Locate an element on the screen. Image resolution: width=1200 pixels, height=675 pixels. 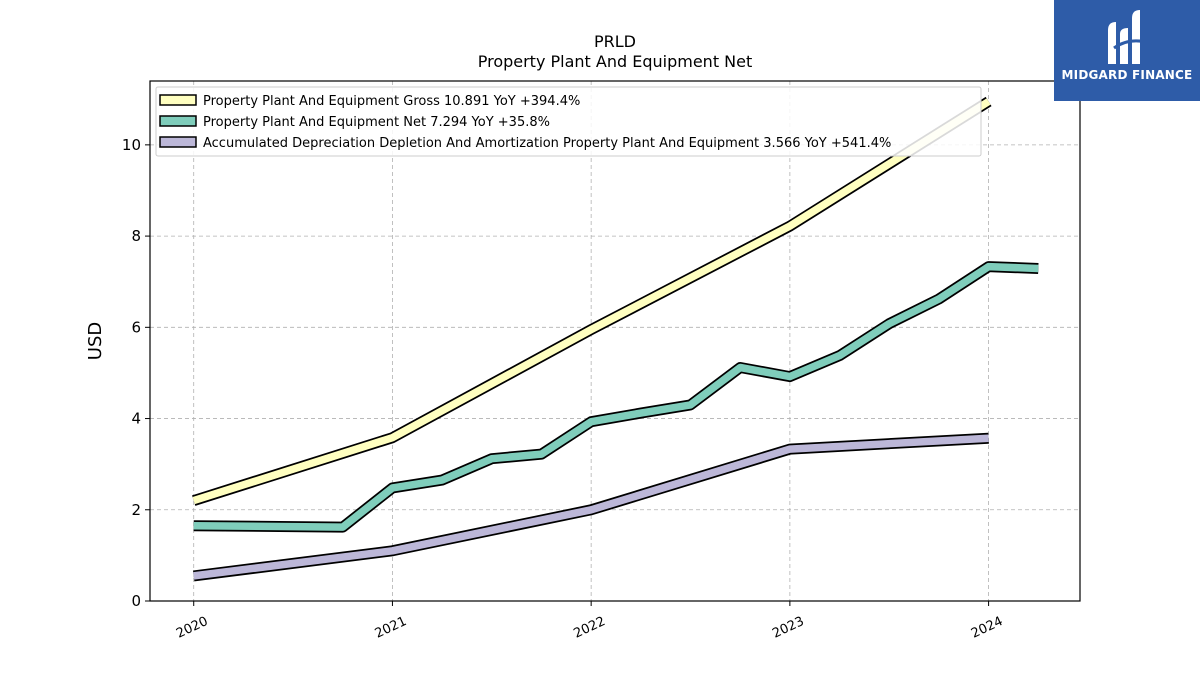
chart-title: PRLD is located at coordinates (615, 41).